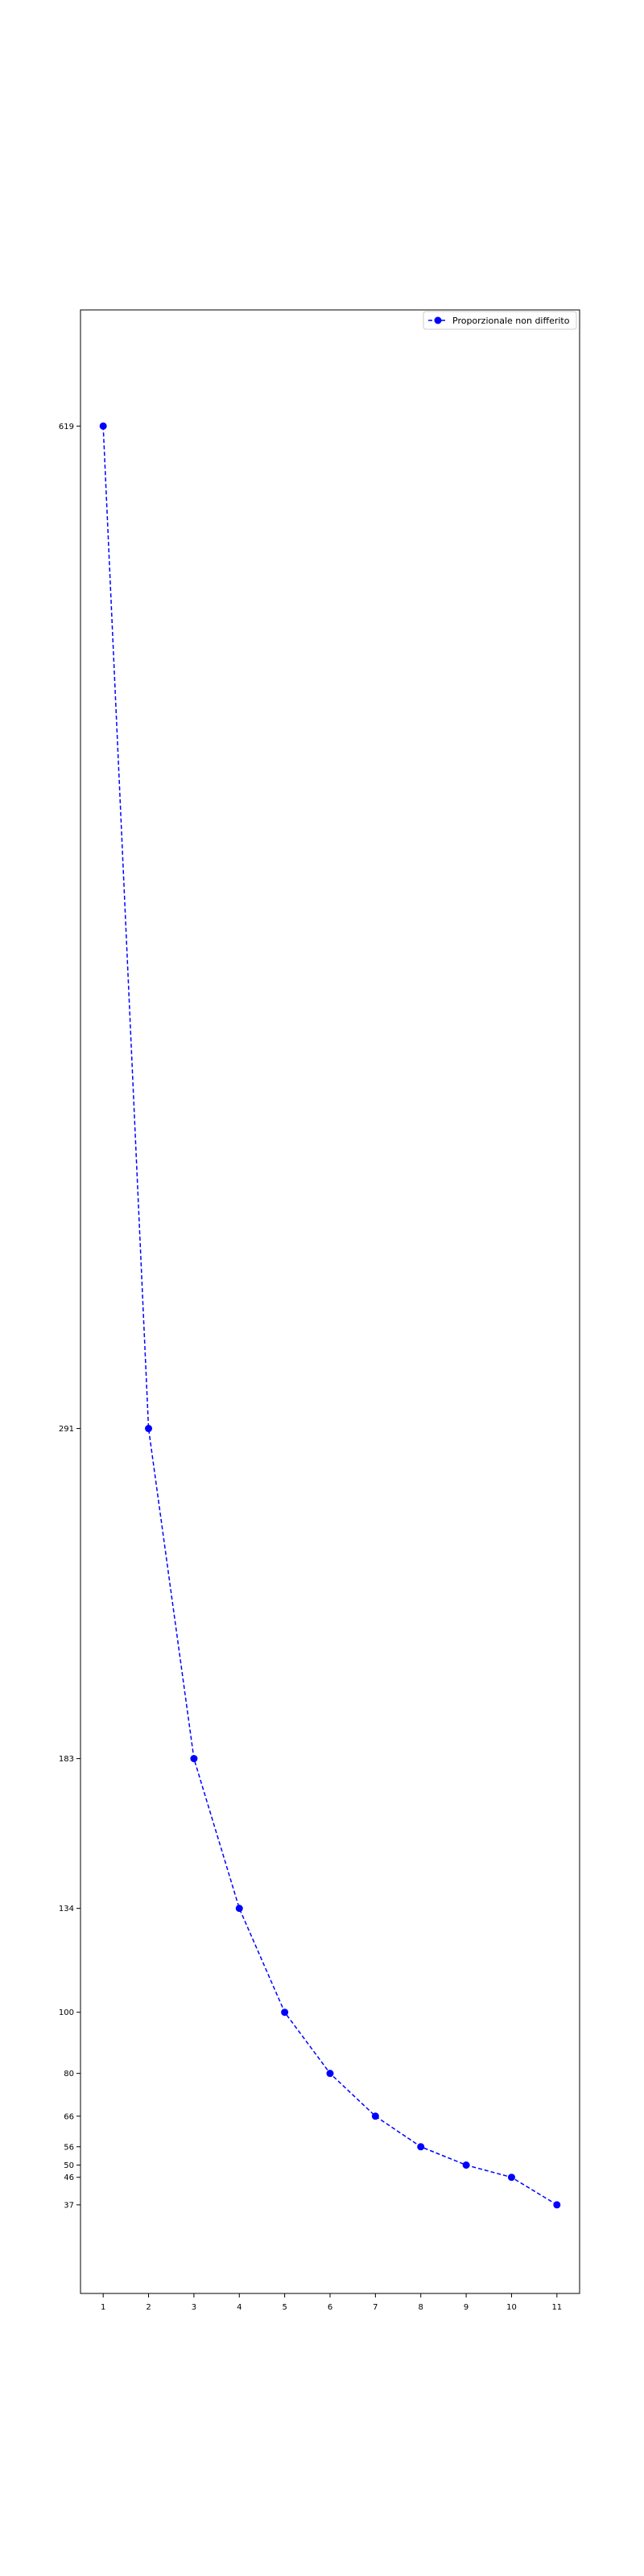  Describe the element at coordinates (66, 427) in the screenshot. I see `y-tick-label: 619` at that location.